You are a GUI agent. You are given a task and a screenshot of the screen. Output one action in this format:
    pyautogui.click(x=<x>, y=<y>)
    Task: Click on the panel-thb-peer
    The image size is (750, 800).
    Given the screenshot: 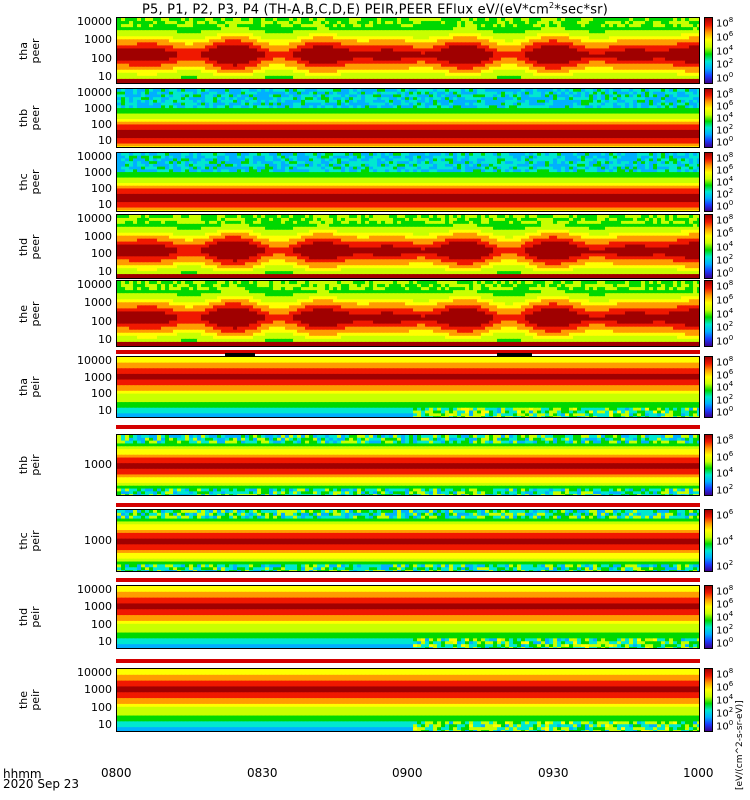 What is the action you would take?
    pyautogui.click(x=408, y=118)
    